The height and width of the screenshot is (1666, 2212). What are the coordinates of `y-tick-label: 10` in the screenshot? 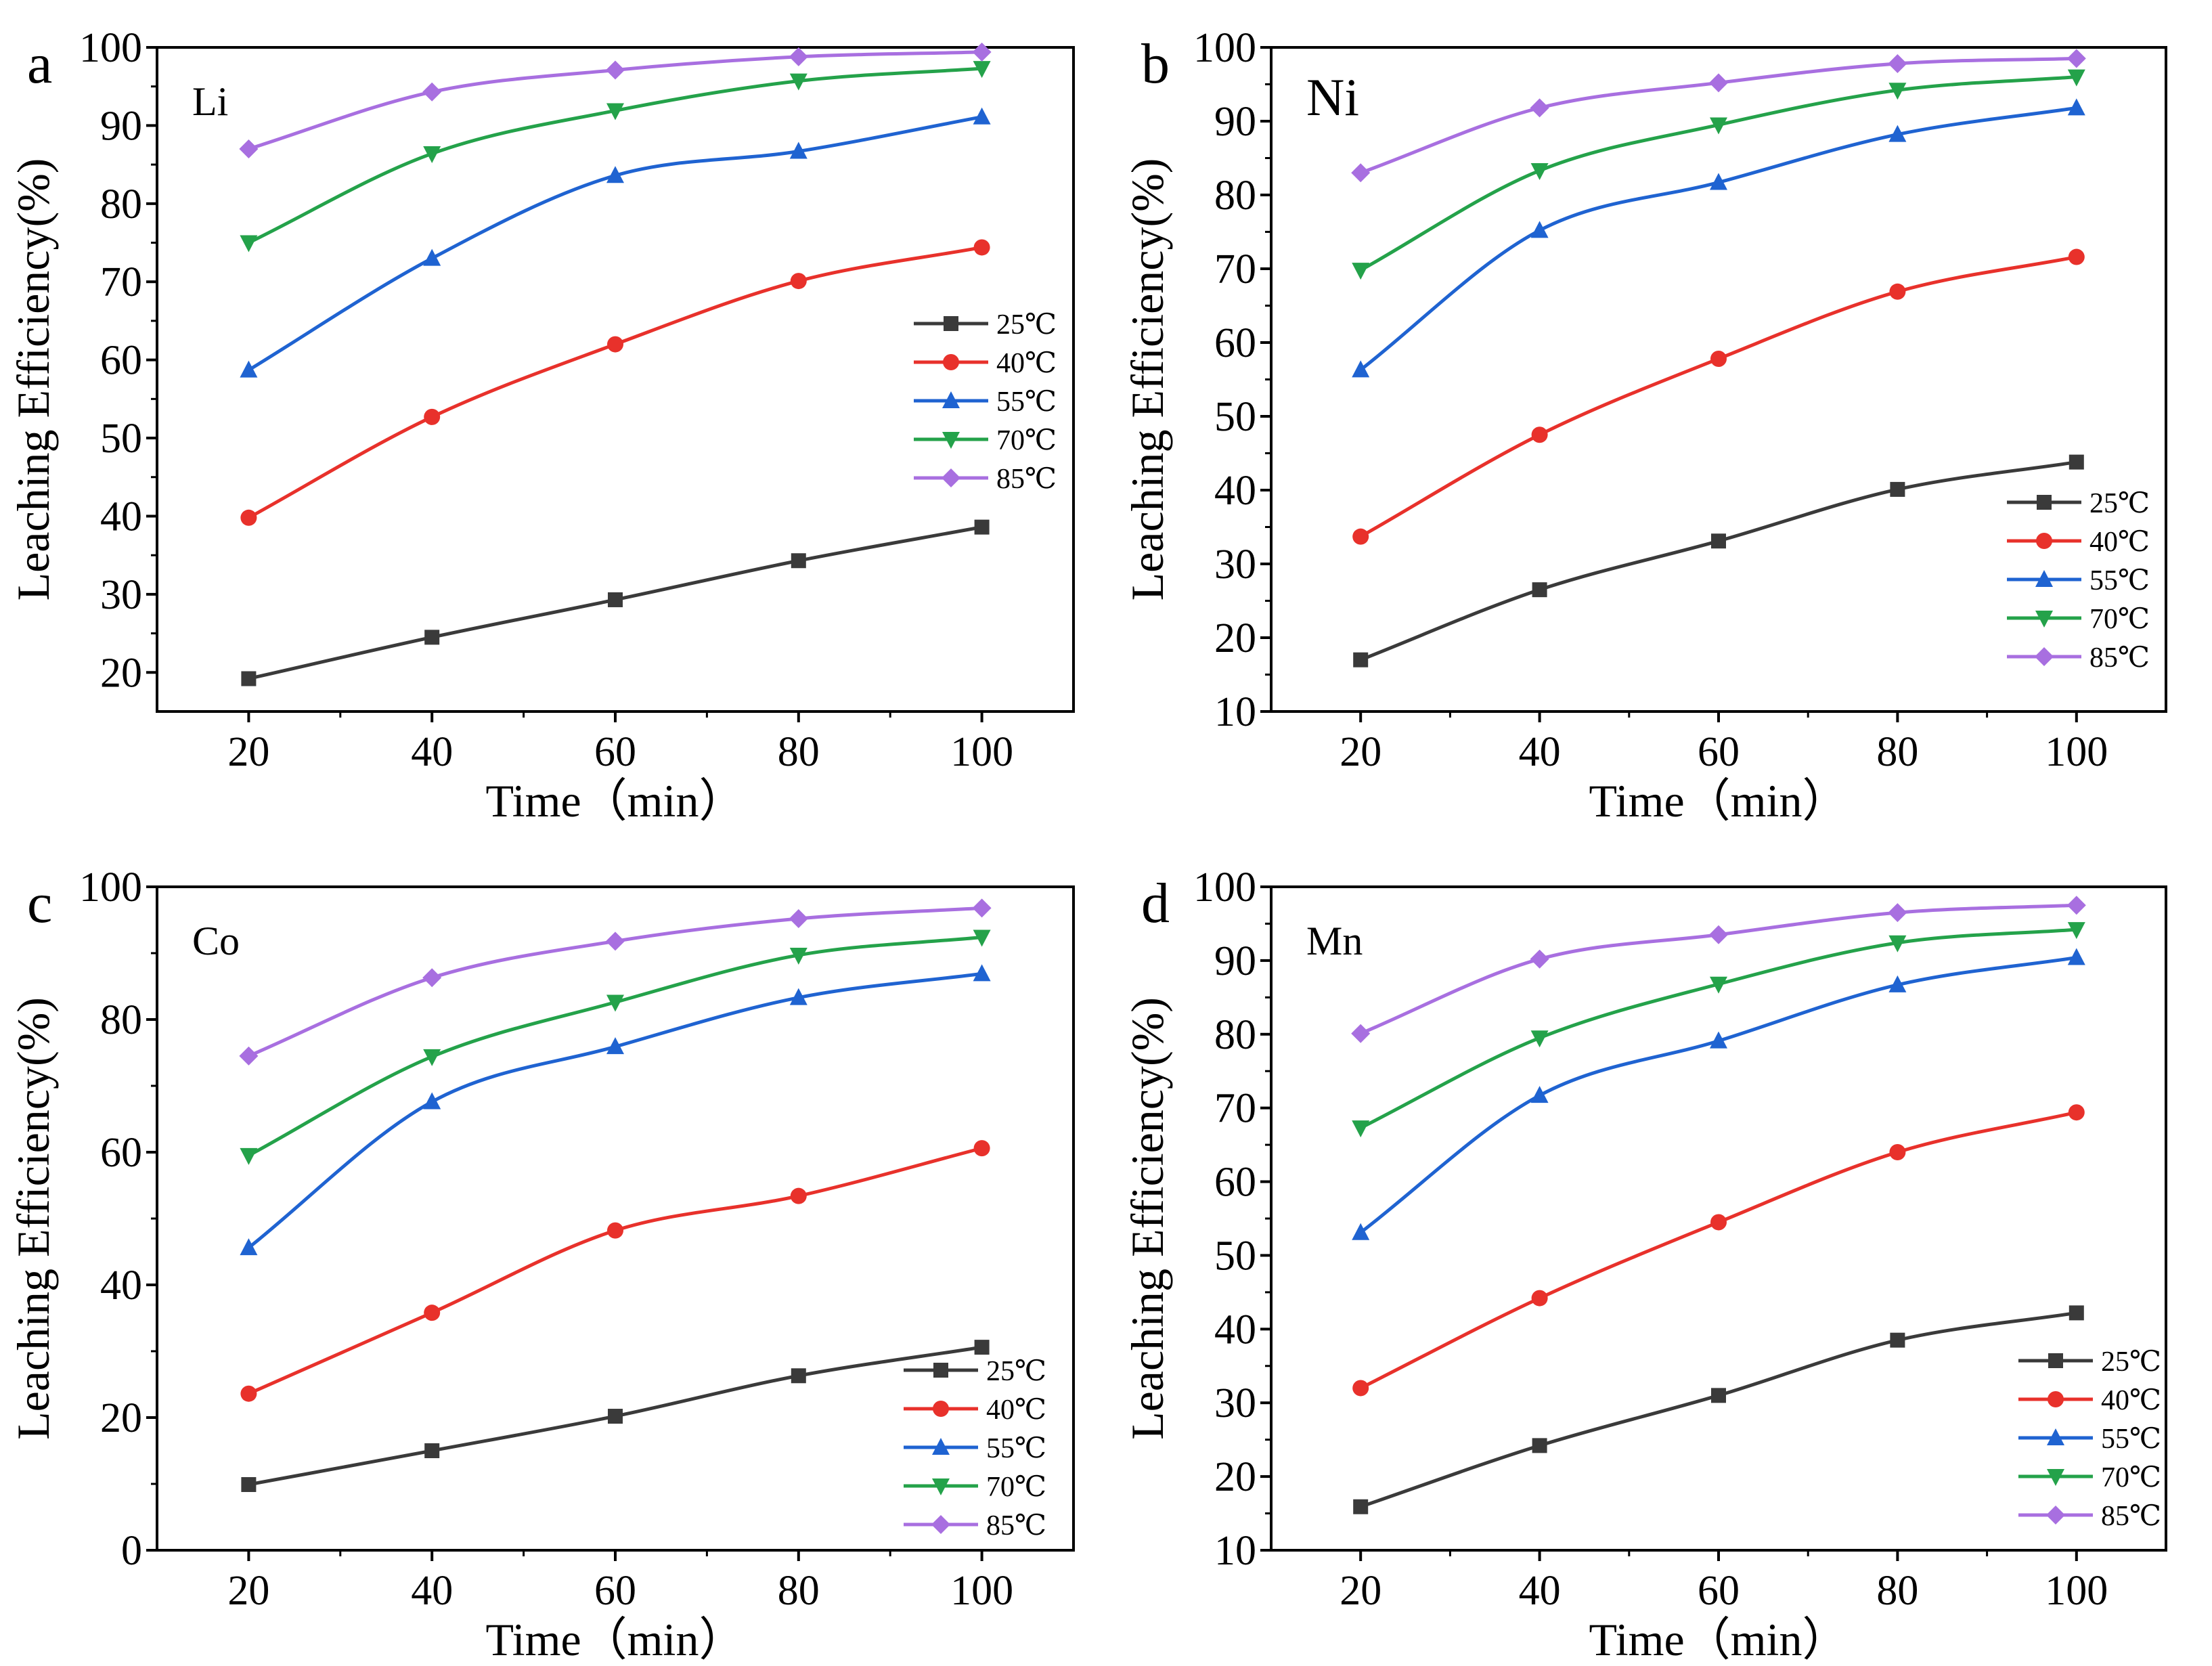 It's located at (1235, 1551).